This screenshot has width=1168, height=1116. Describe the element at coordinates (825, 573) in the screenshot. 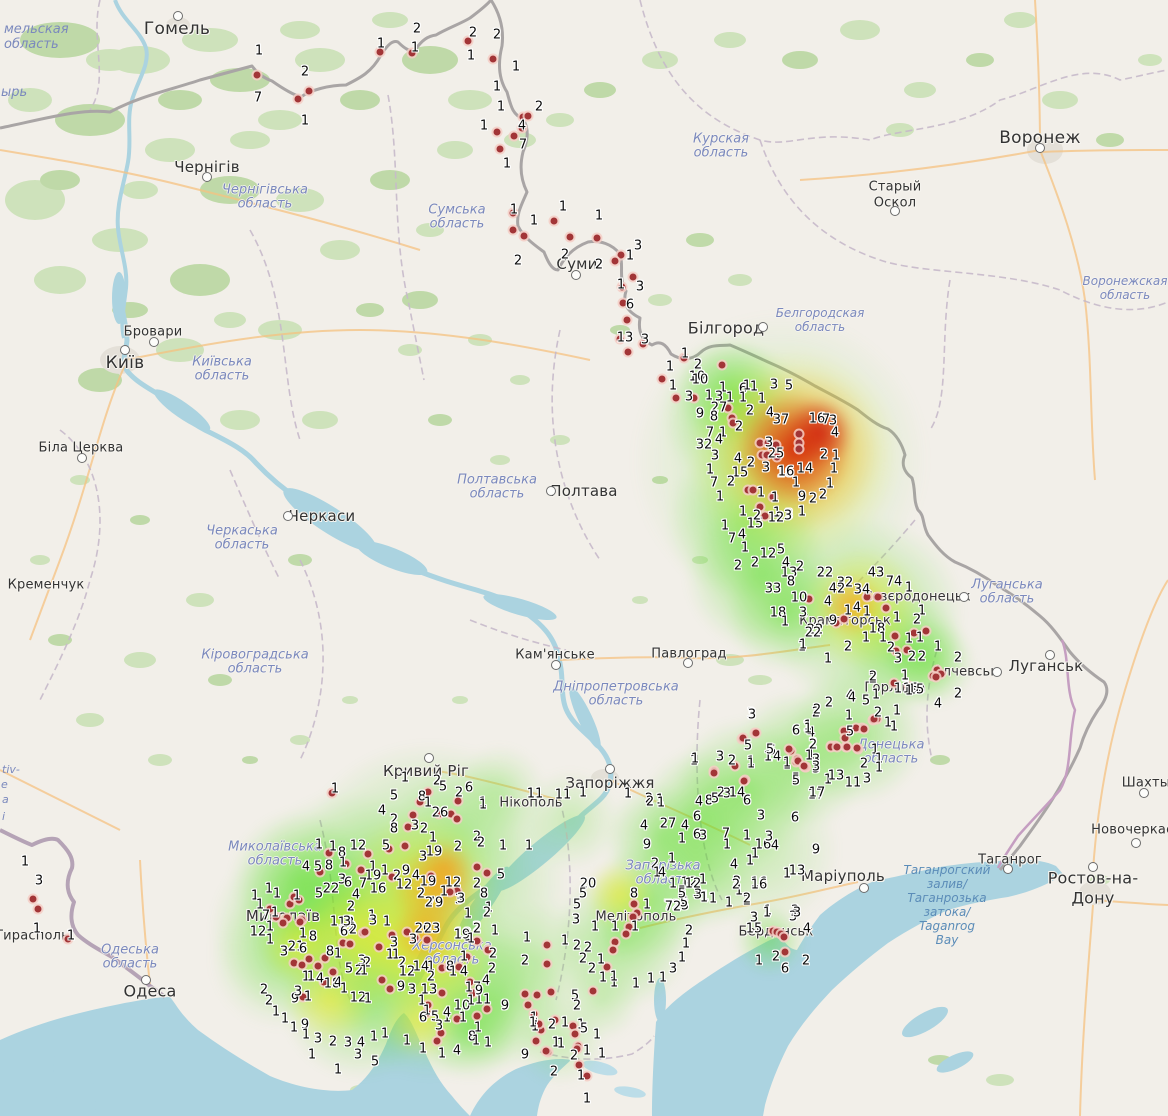

I see `incident-count-label: 22` at that location.